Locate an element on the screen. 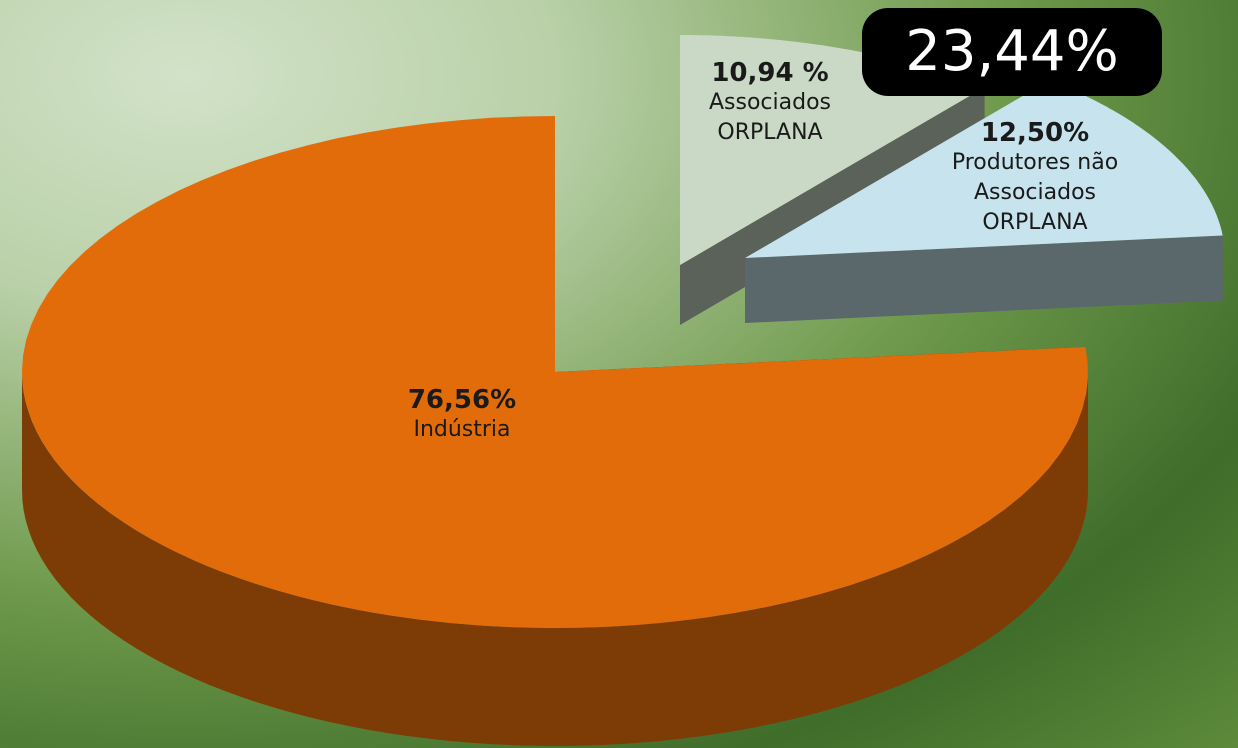 The width and height of the screenshot is (1238, 748). category-label: Produtores não Associados ORPLANA is located at coordinates (1035, 192).